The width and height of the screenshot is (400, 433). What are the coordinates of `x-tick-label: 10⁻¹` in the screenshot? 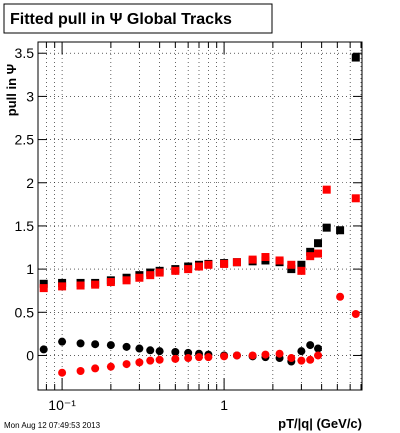 It's located at (62, 405).